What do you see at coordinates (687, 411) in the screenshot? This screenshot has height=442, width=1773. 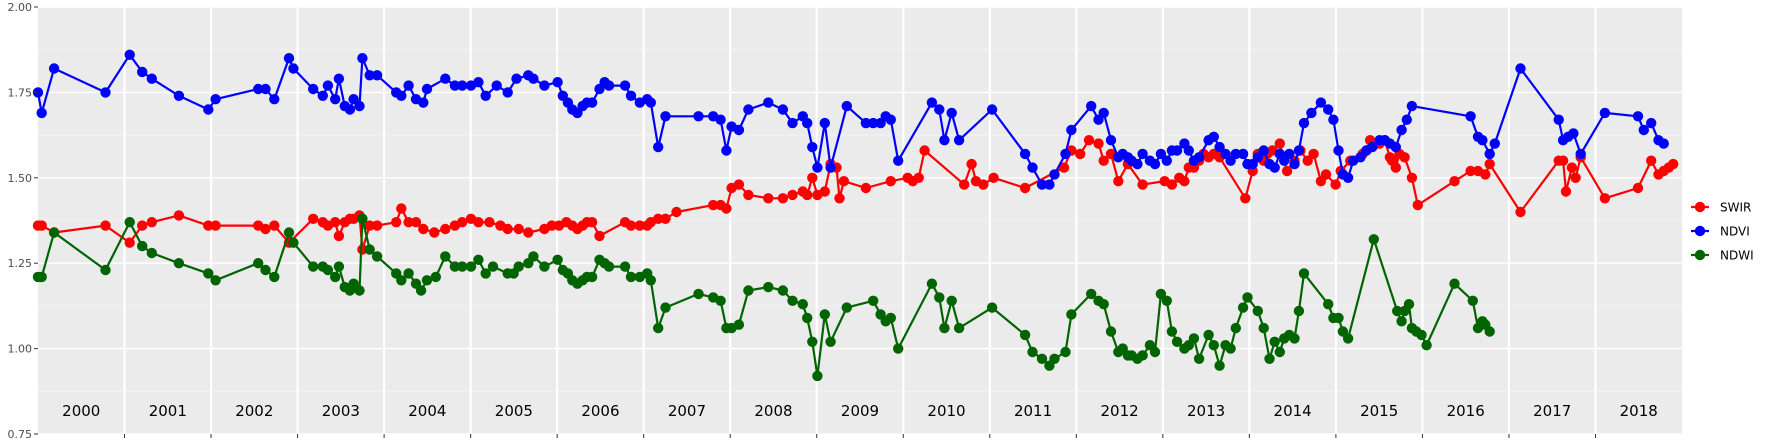 I see `year-label: 2007` at bounding box center [687, 411].